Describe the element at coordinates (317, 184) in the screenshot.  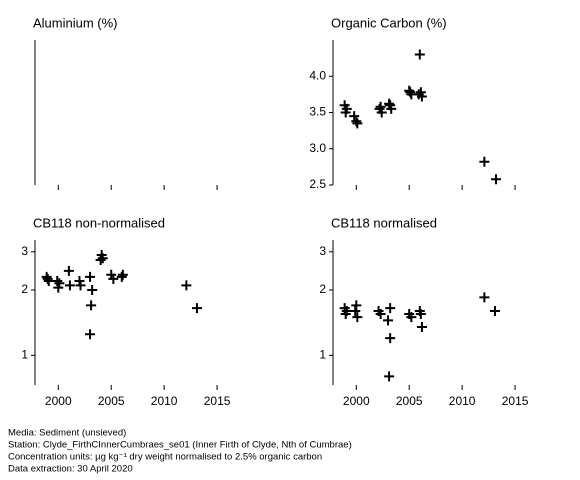
I see `y-tick-label: 2.5` at that location.